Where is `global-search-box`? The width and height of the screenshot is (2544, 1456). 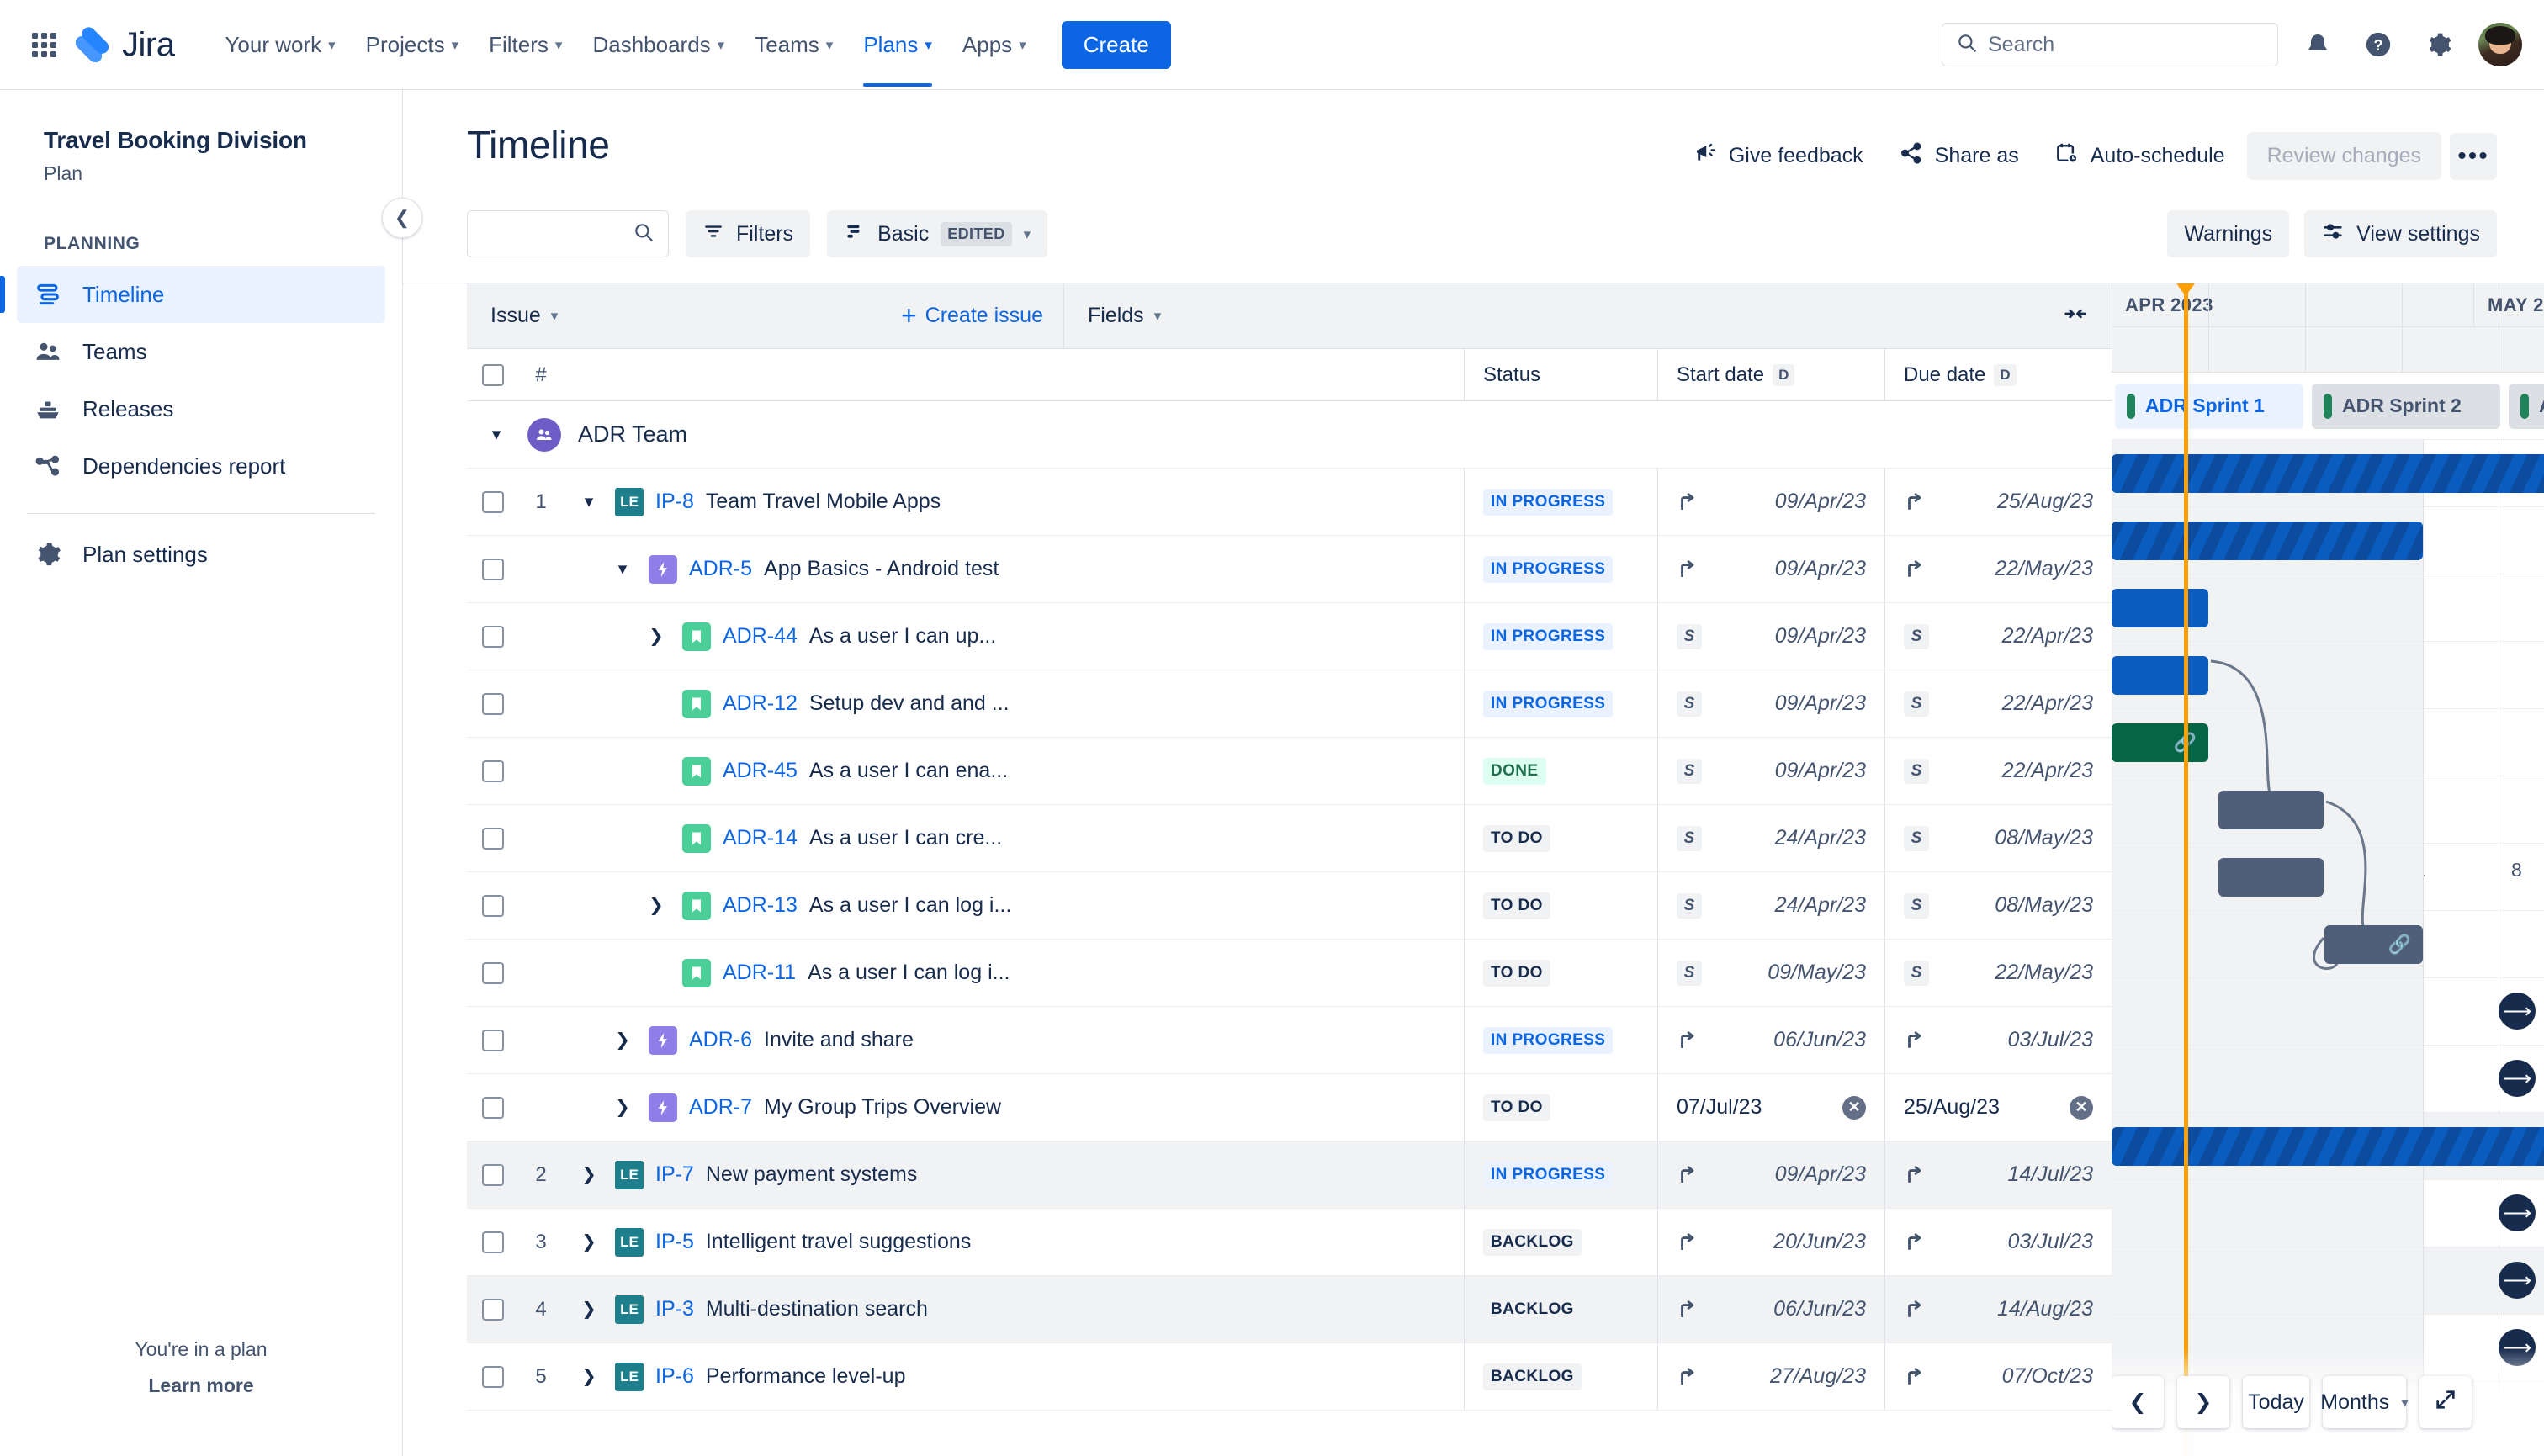
global-search-box is located at coordinates (2110, 44).